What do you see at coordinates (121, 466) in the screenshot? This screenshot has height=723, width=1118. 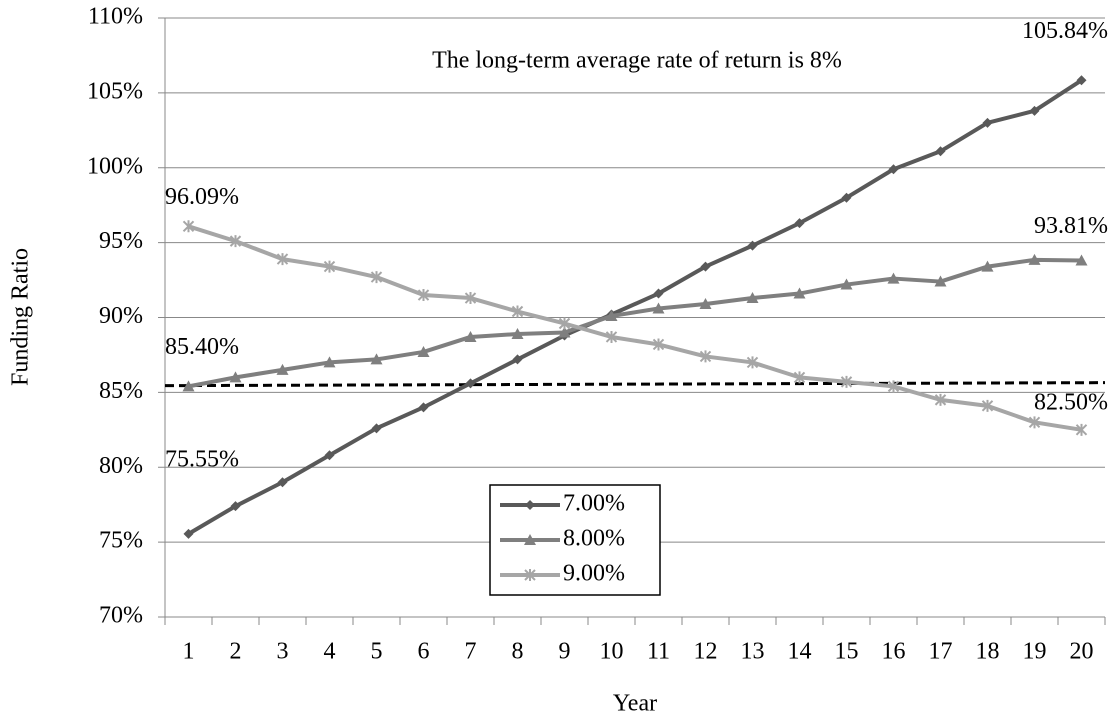 I see `y-tick-label: 80%` at bounding box center [121, 466].